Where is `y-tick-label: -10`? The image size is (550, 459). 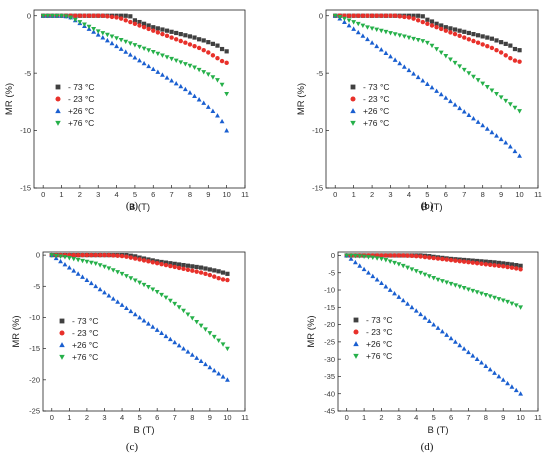
y-tick-label: -10 is located at coordinates (317, 130).